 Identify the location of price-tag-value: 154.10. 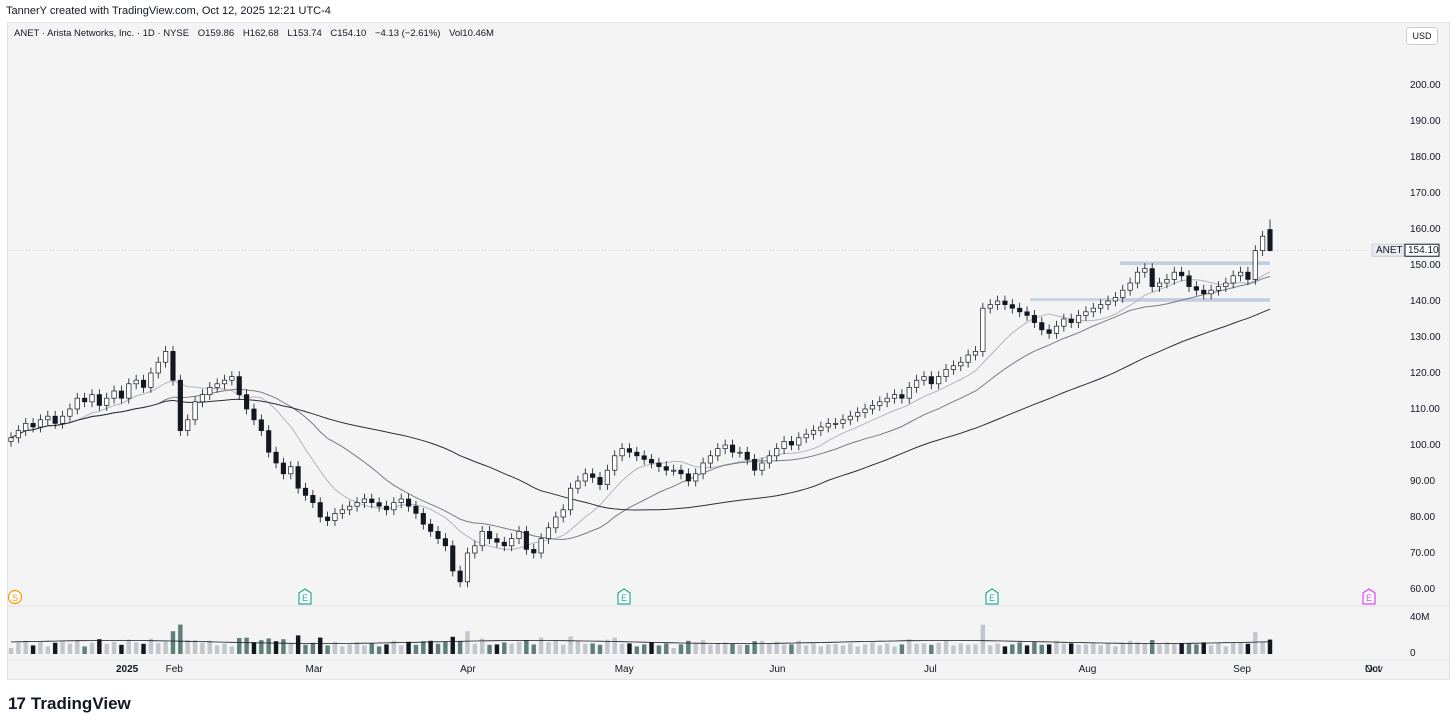
(1423, 250).